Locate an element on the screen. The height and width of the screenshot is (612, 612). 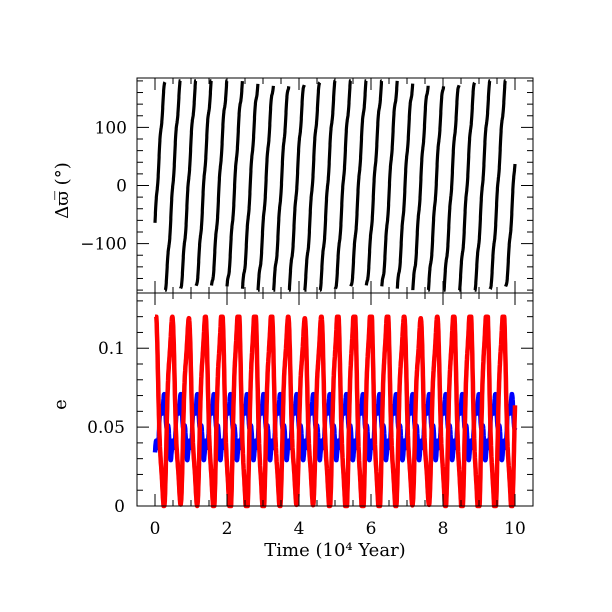
top-y-tick-label: −100 is located at coordinates (103, 245).